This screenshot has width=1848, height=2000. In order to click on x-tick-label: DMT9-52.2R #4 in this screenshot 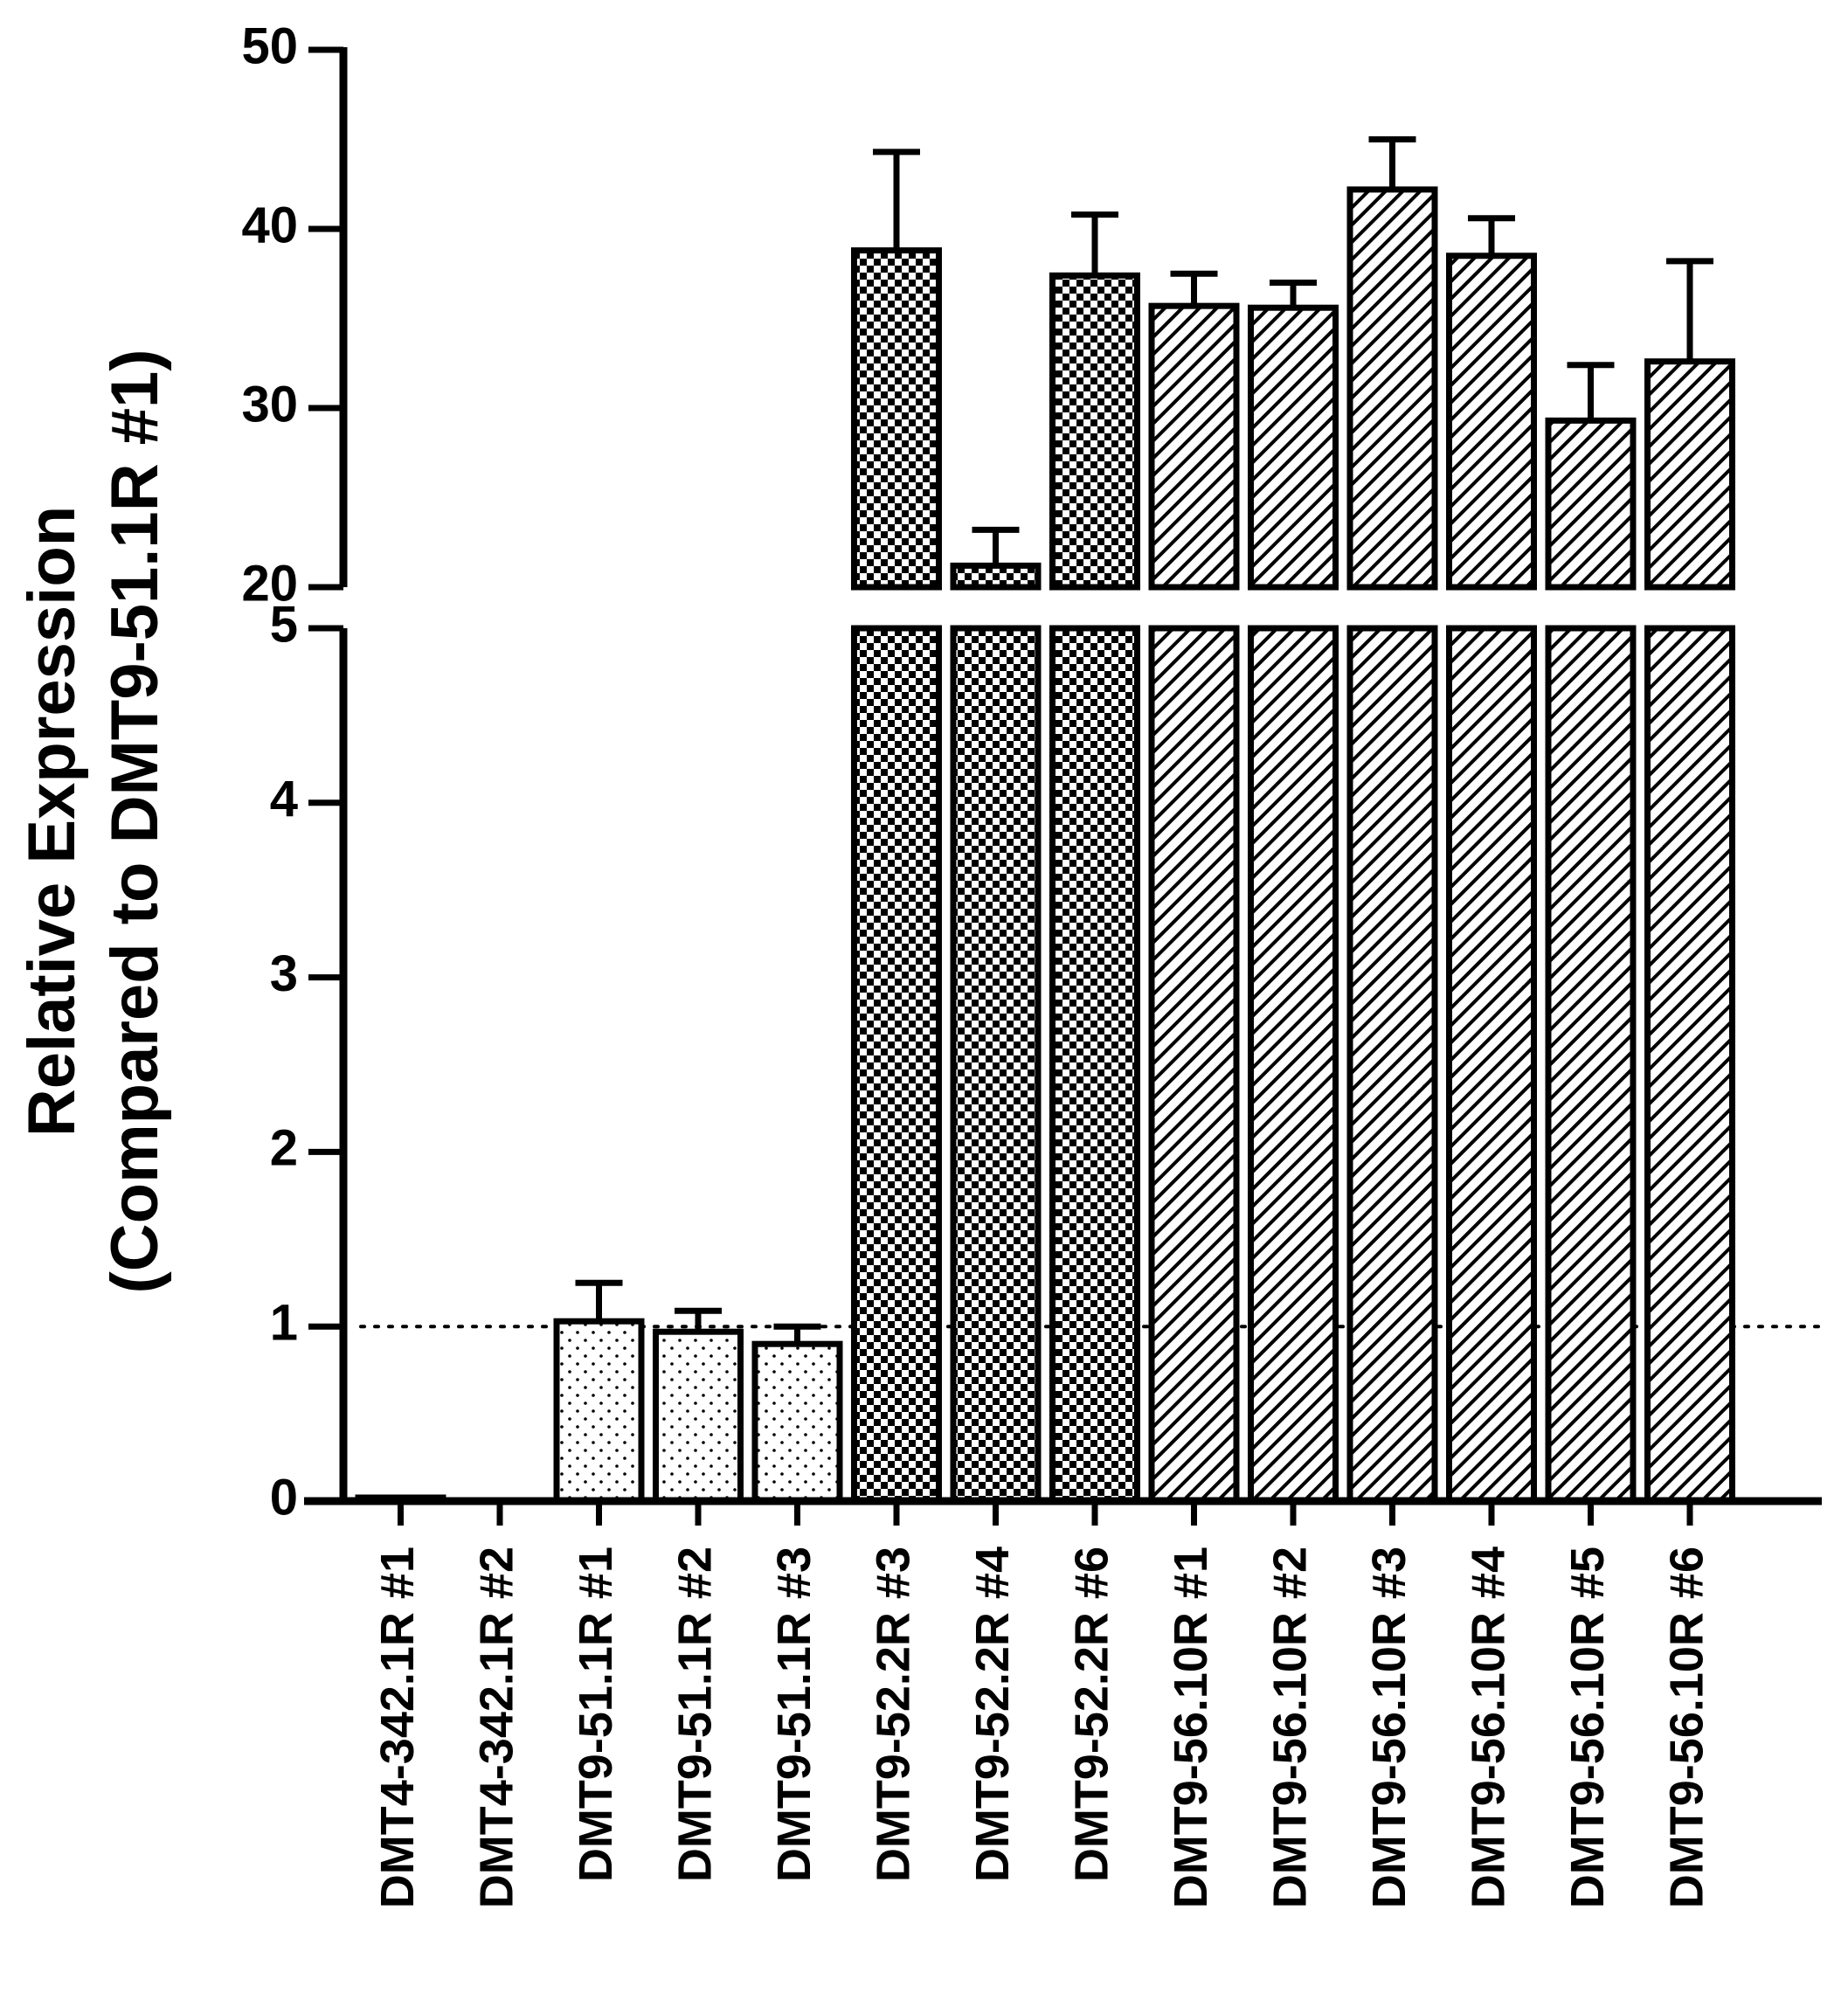, I will do `click(993, 1714)`.